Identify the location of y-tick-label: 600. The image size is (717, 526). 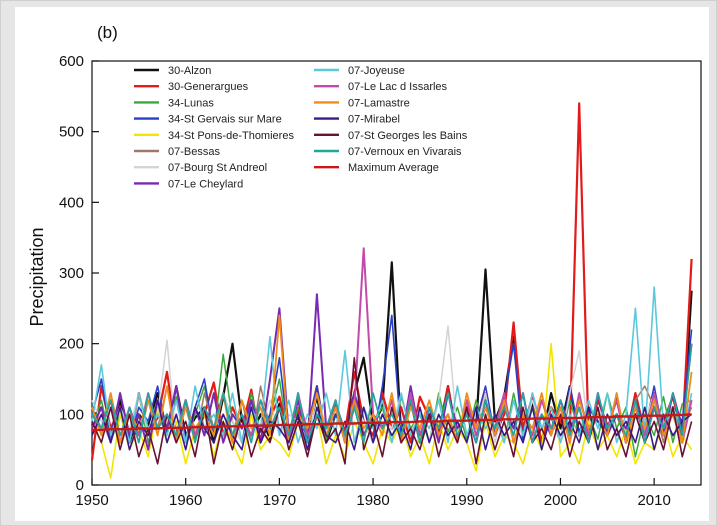
(71, 61).